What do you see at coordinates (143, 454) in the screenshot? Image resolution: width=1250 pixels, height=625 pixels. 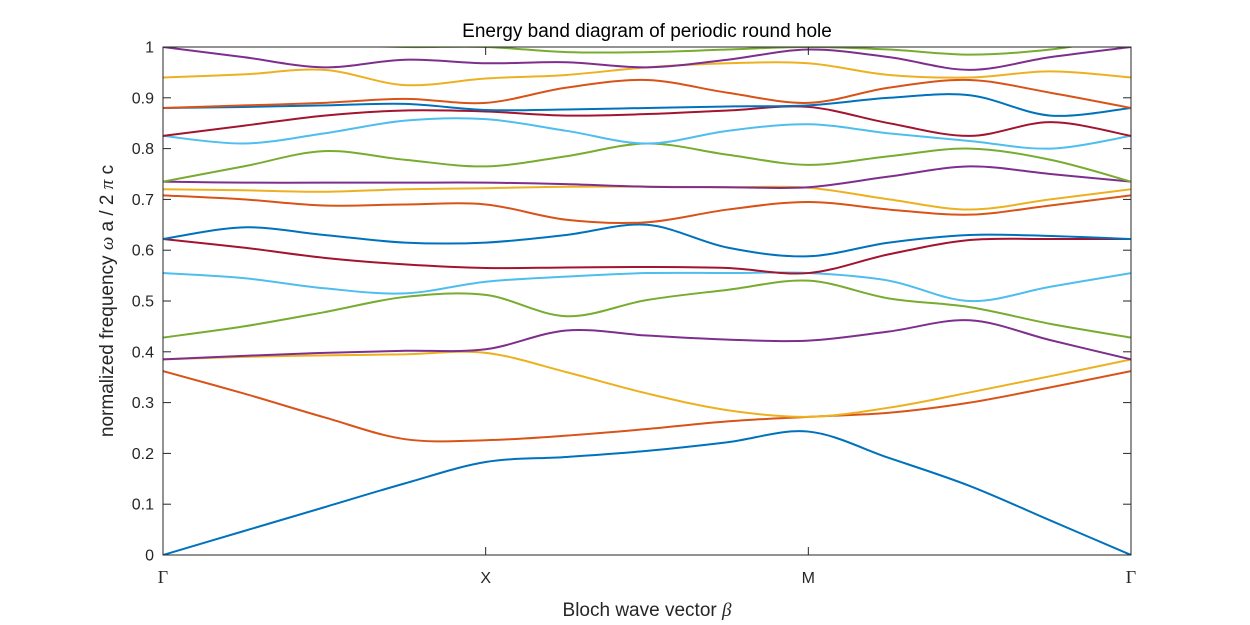 I see `y-tick-label: 0.2` at bounding box center [143, 454].